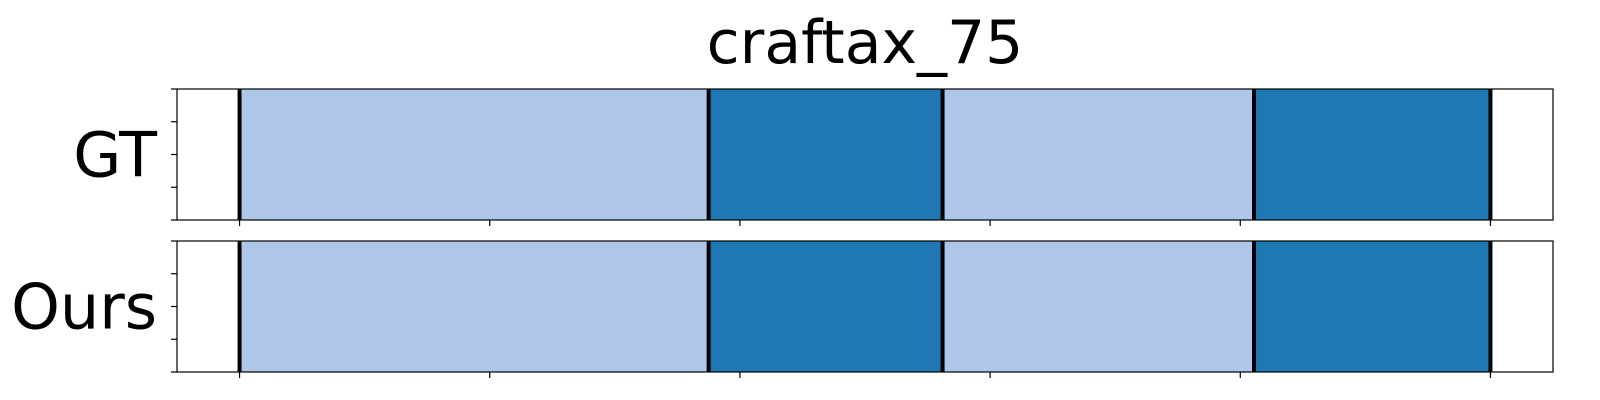 This screenshot has height=400, width=1600. I want to click on chart-title: craftax_75, so click(865, 43).